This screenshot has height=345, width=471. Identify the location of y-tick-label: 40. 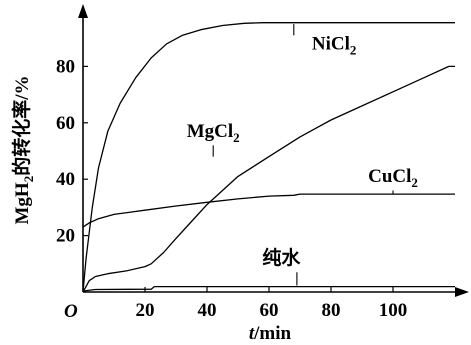
(65, 179).